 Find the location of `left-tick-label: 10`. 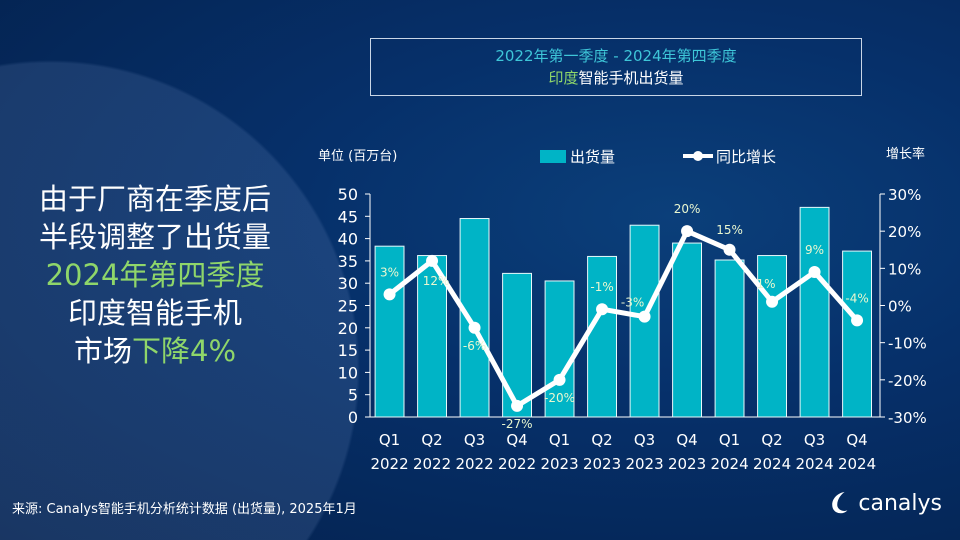

left-tick-label: 10 is located at coordinates (348, 372).